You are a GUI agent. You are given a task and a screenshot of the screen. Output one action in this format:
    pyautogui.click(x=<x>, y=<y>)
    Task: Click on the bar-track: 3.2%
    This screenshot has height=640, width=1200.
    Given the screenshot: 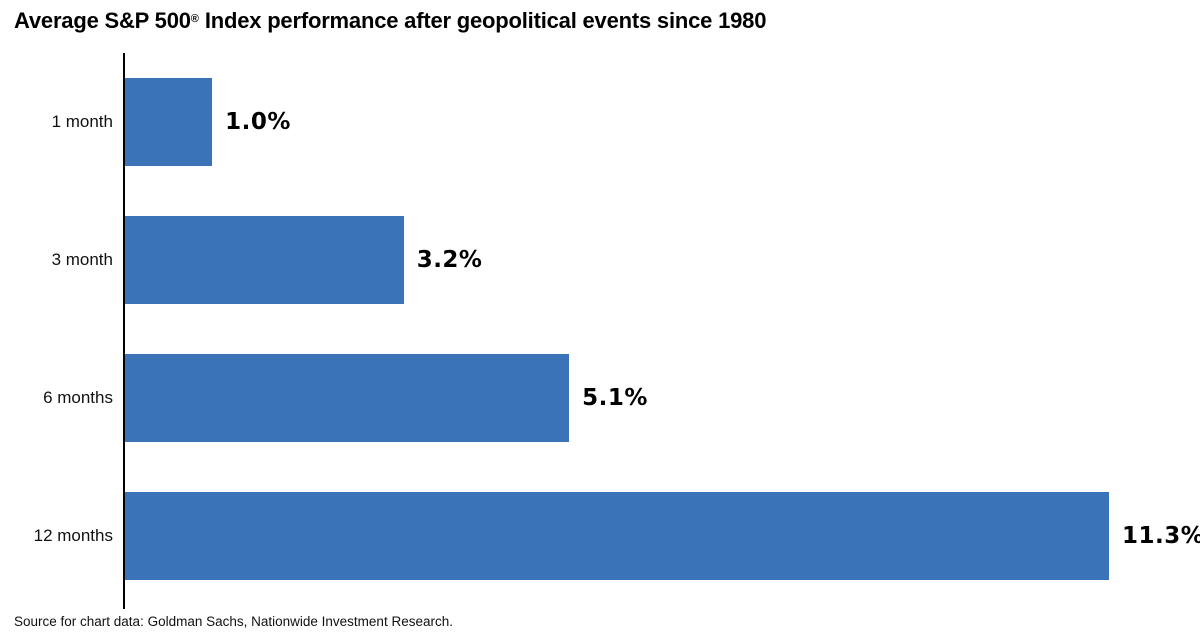 What is the action you would take?
    pyautogui.click(x=303, y=260)
    